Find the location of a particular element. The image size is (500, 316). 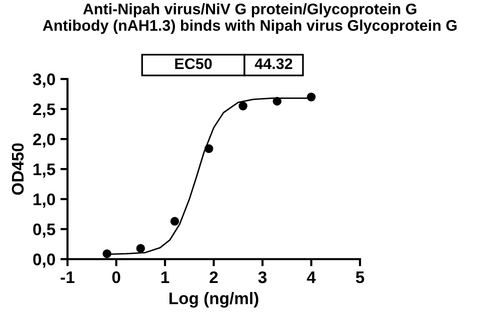

x-tick-label: 1 is located at coordinates (165, 278).